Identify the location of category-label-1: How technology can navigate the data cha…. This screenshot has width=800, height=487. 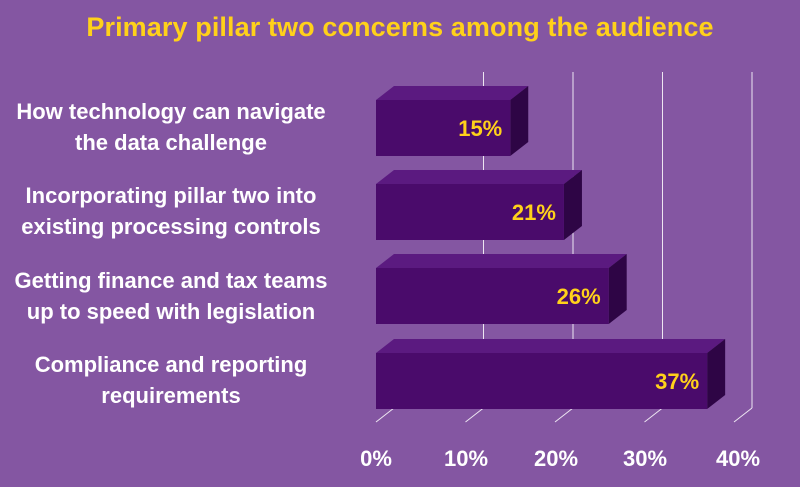
(175, 127).